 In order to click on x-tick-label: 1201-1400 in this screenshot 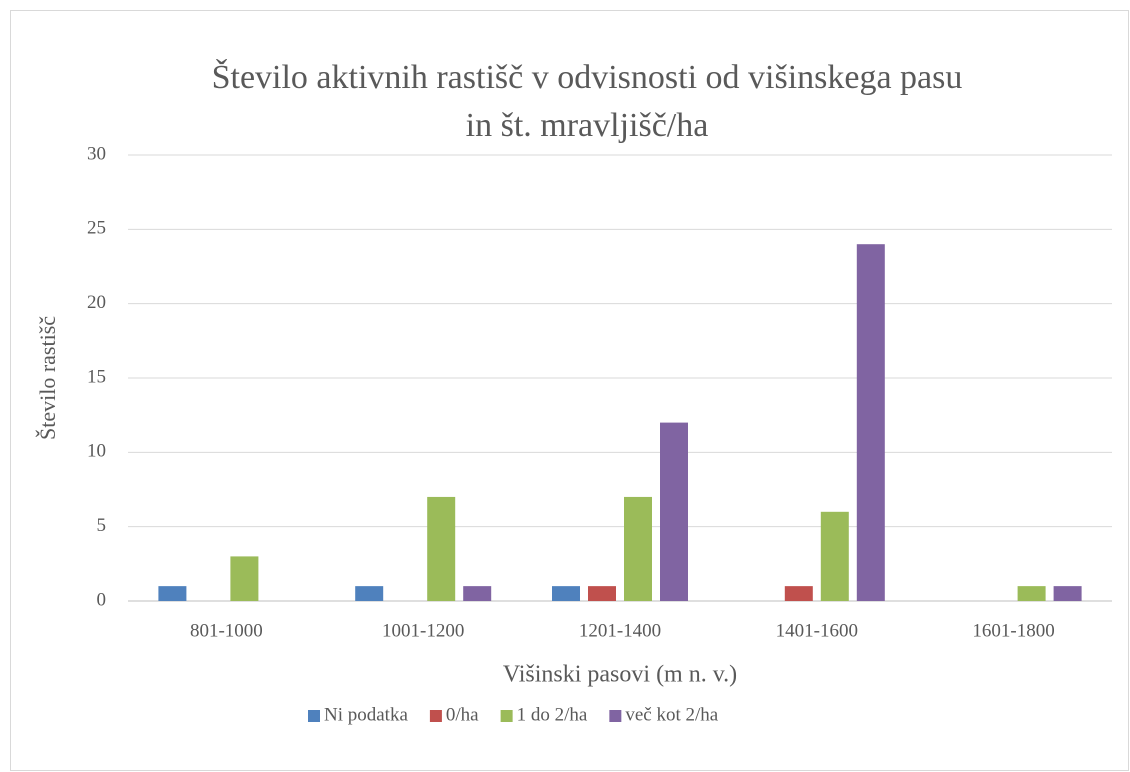, I will do `click(620, 630)`.